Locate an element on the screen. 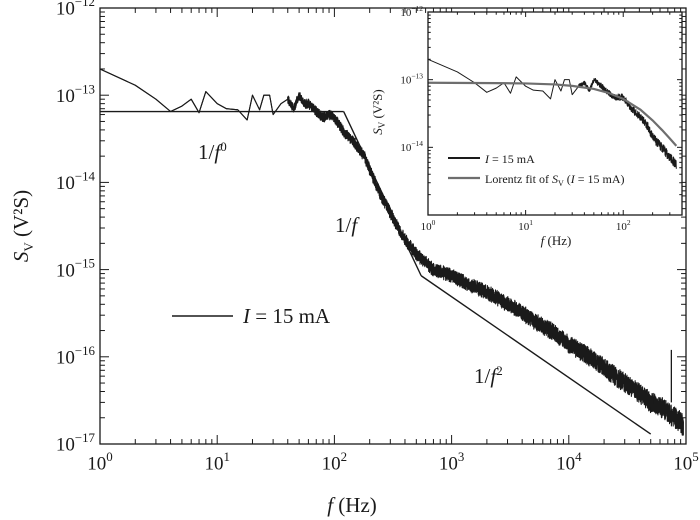  inset-tick-labels: 10⁰ 10¹ 10² 10−12 10−13 10−14 is located at coordinates (515, 118).